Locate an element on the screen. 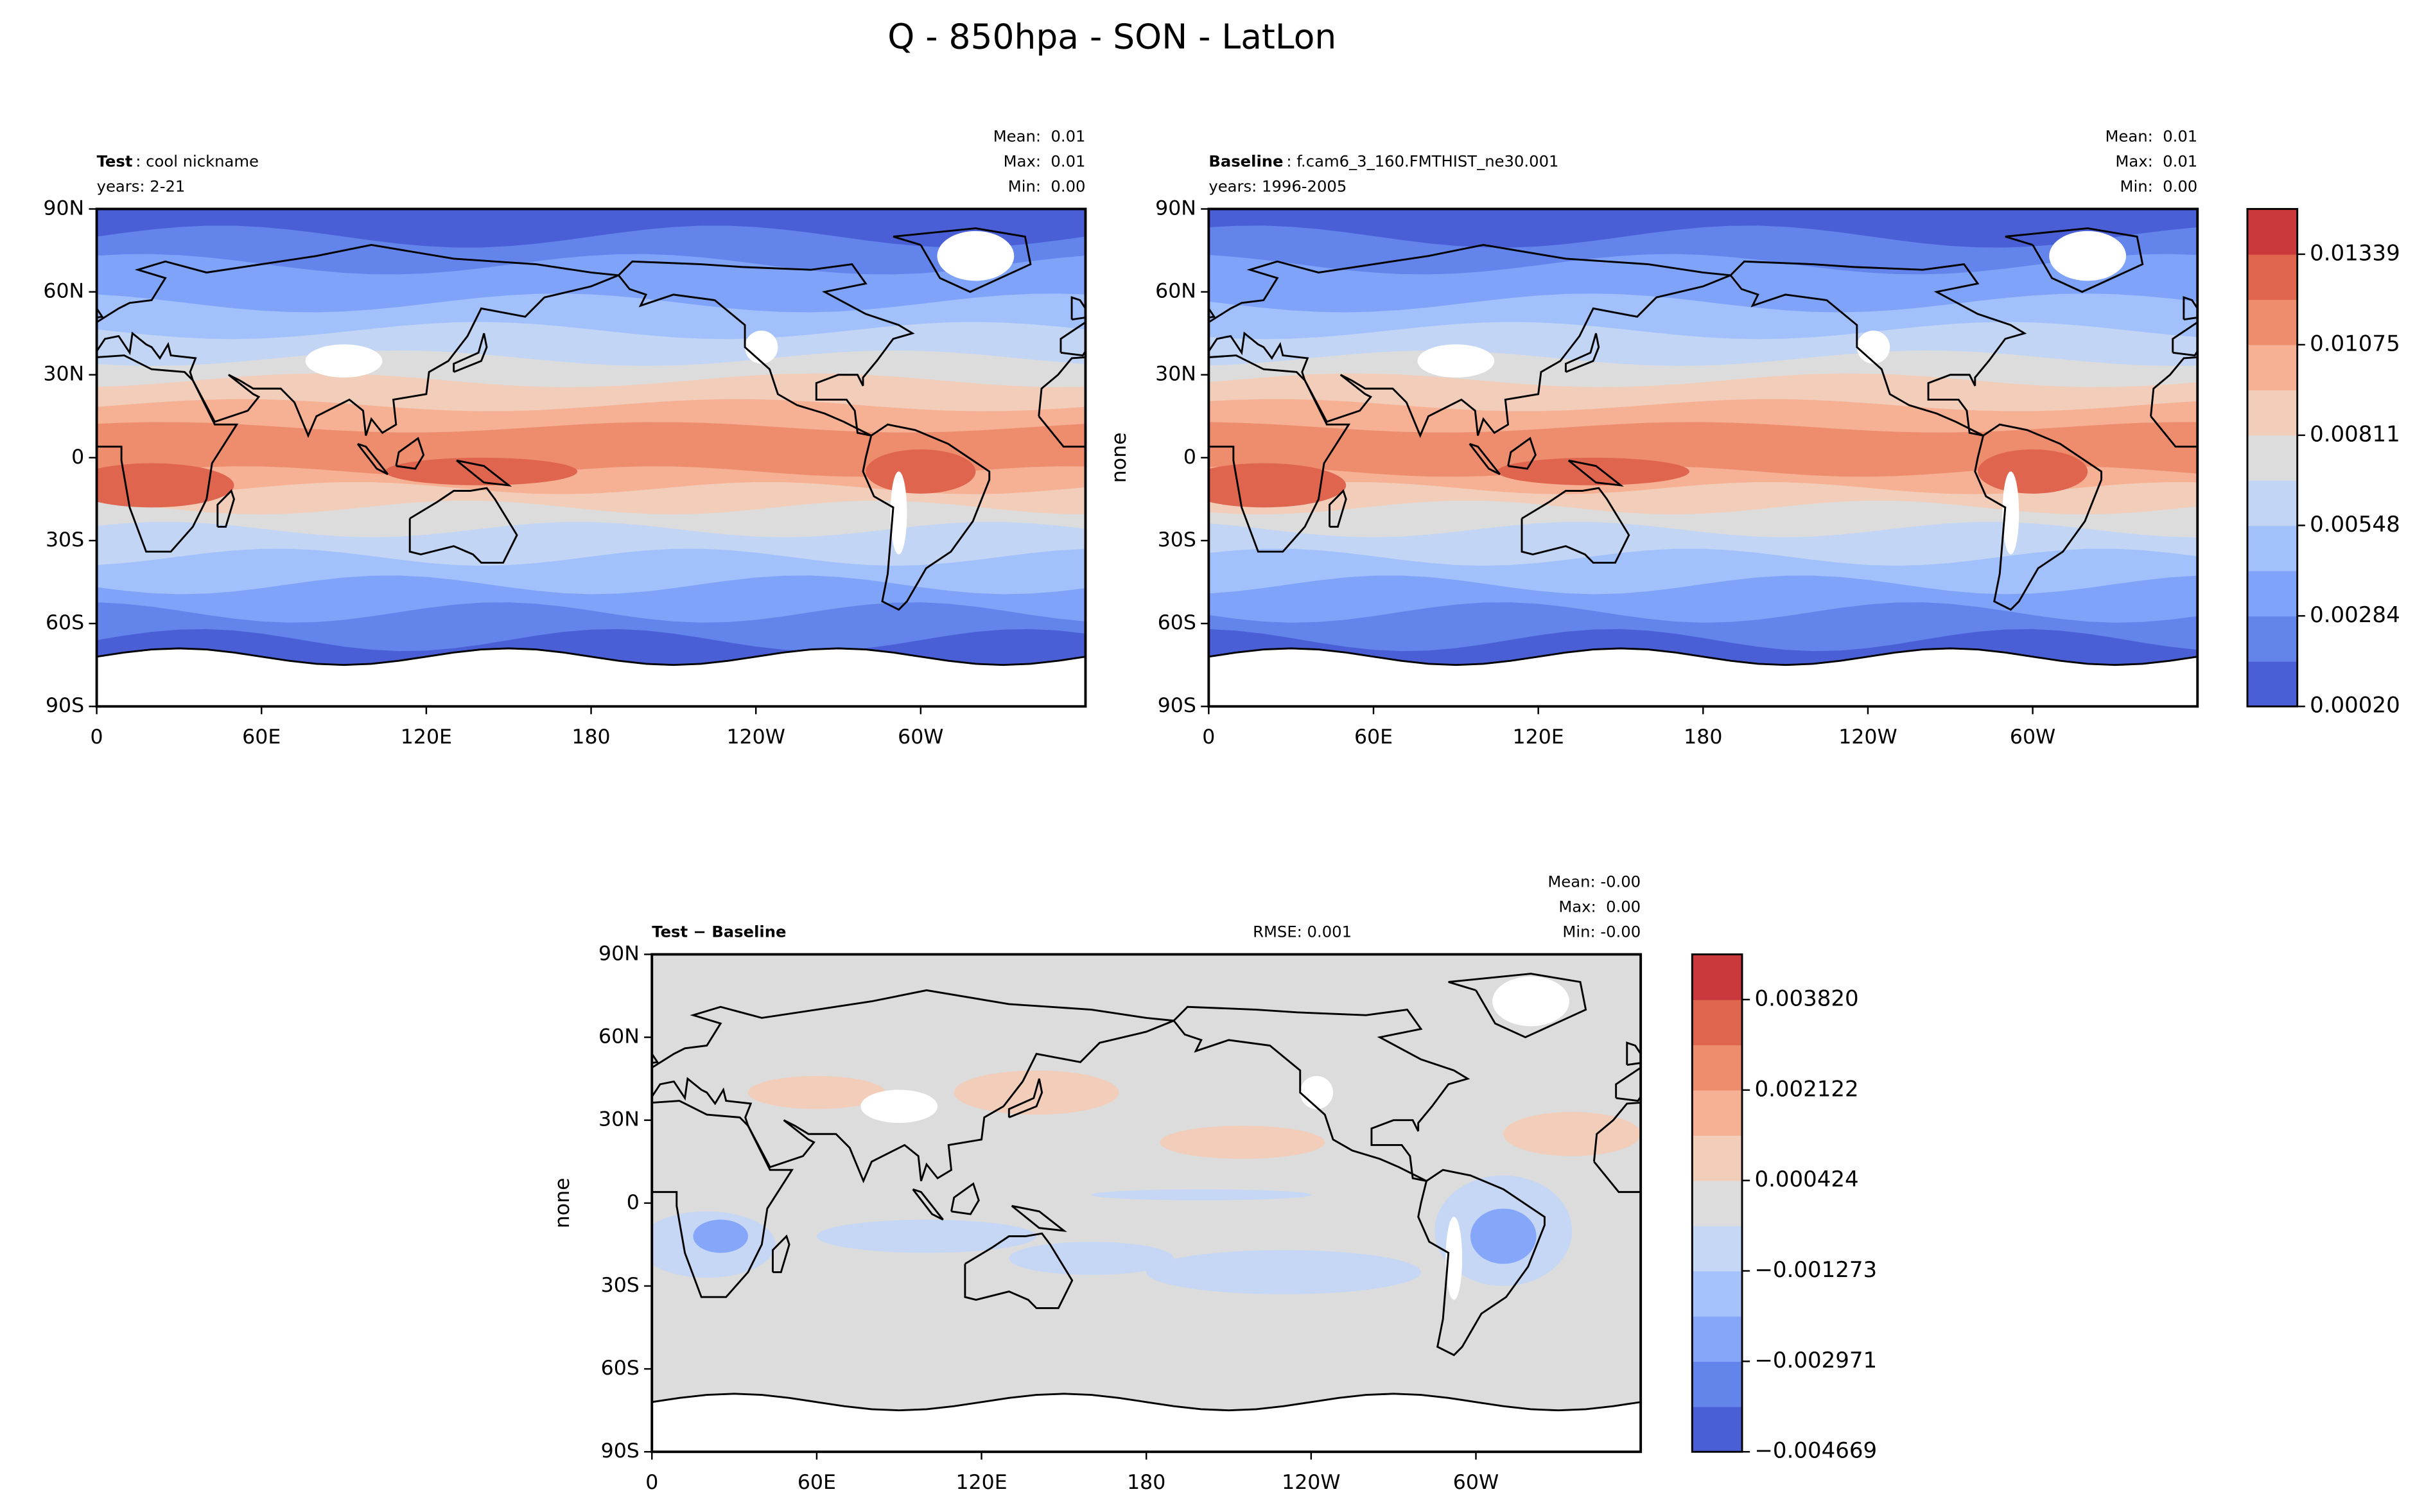  colorbar-tick-label: 0.00811 is located at coordinates (2355, 434).